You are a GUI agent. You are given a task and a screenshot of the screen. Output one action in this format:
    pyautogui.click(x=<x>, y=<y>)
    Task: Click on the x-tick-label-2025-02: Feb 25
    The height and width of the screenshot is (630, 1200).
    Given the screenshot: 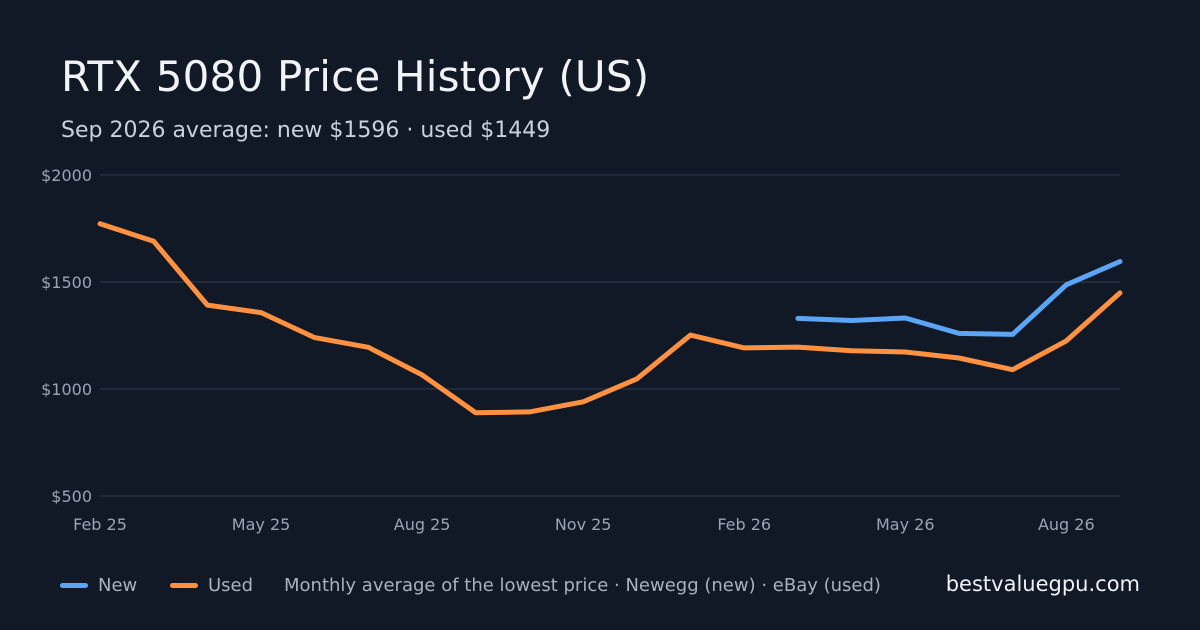 What is the action you would take?
    pyautogui.click(x=100, y=524)
    